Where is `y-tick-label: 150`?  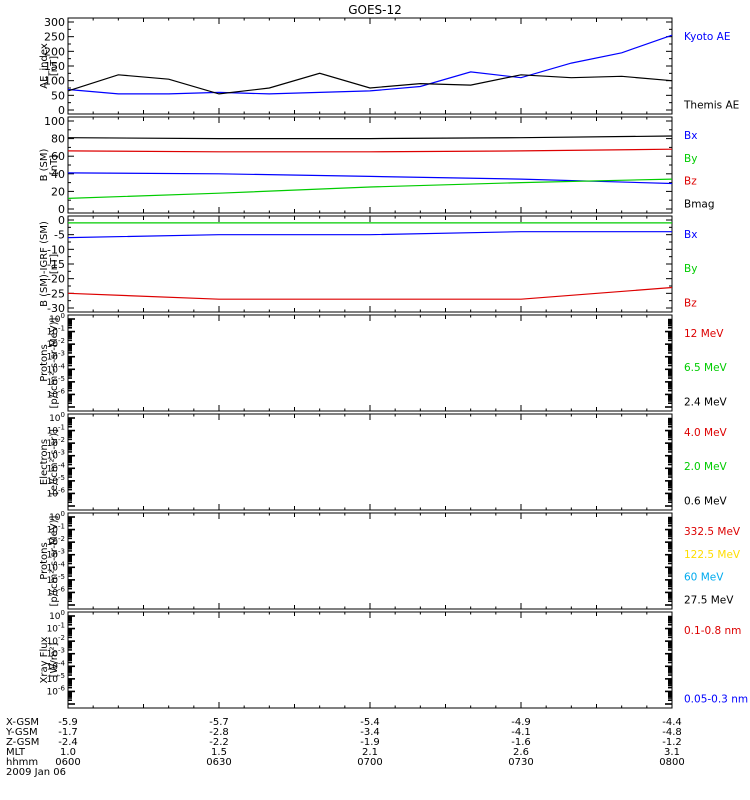
y-tick-label: 150 is located at coordinates (54, 66).